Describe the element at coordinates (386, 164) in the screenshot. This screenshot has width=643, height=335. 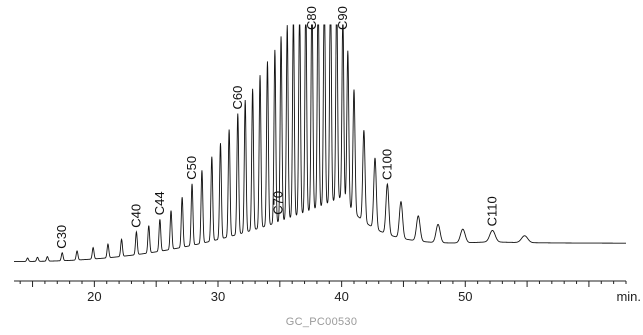
I see `peak-label-c100: C100` at that location.